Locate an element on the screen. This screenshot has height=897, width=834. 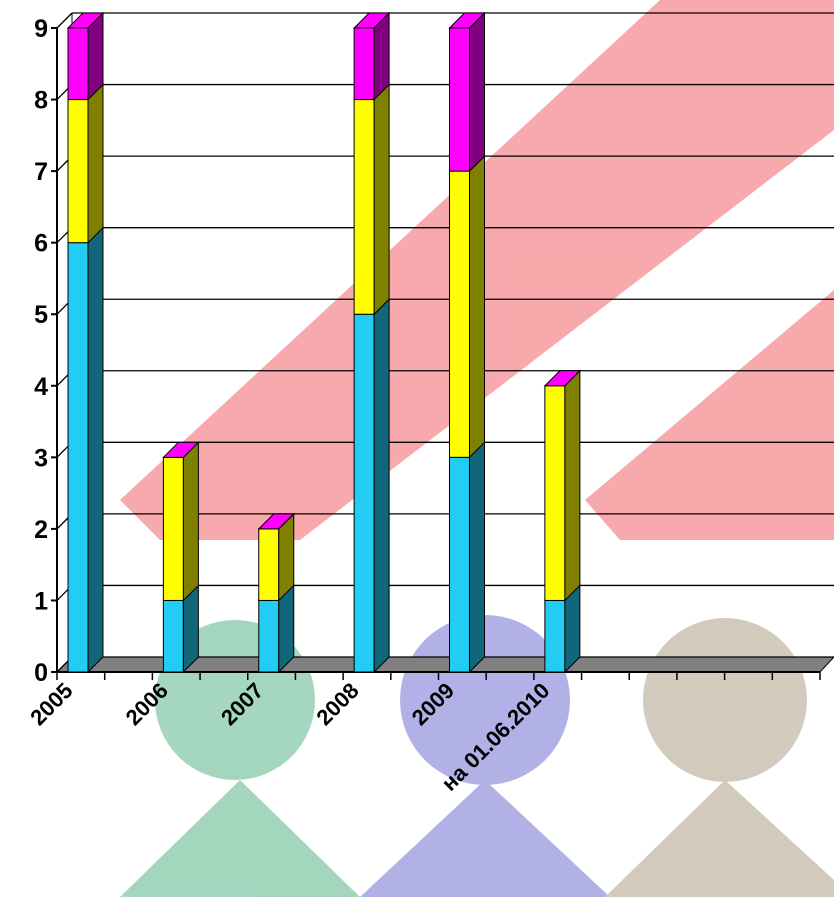
y-tick-label: 3 is located at coordinates (41, 458).